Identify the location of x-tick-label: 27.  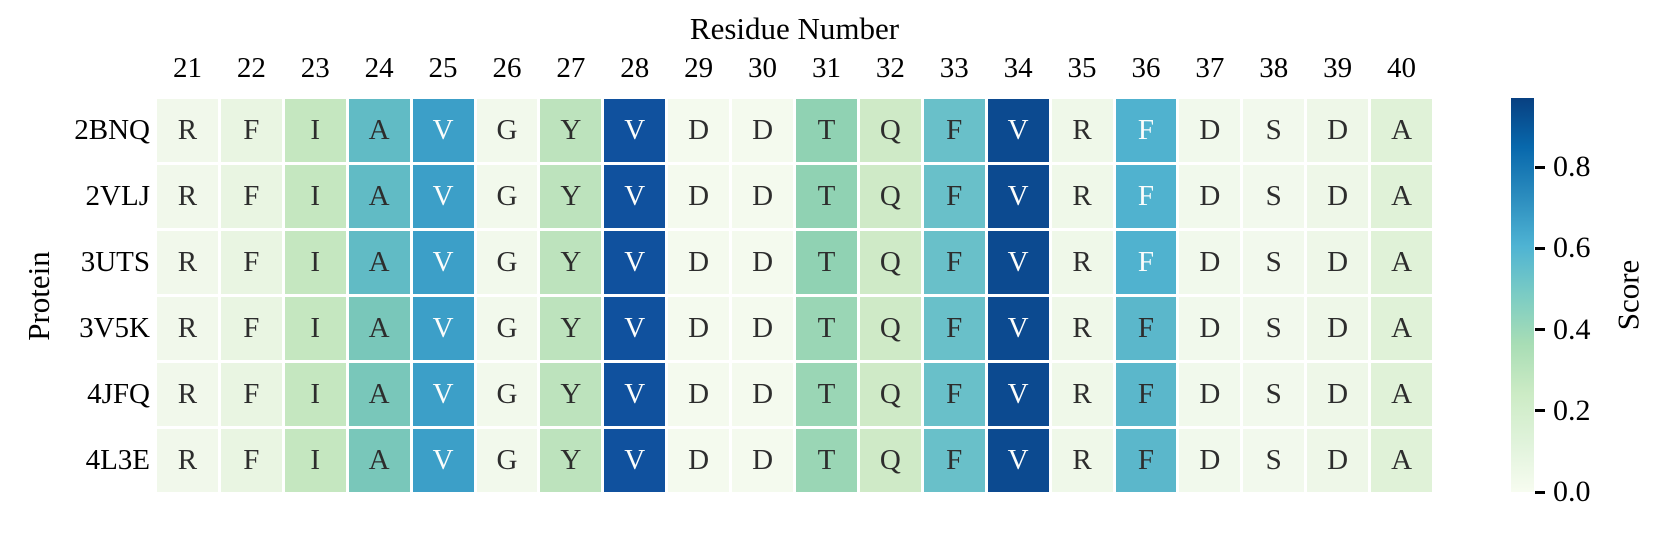
(571, 67).